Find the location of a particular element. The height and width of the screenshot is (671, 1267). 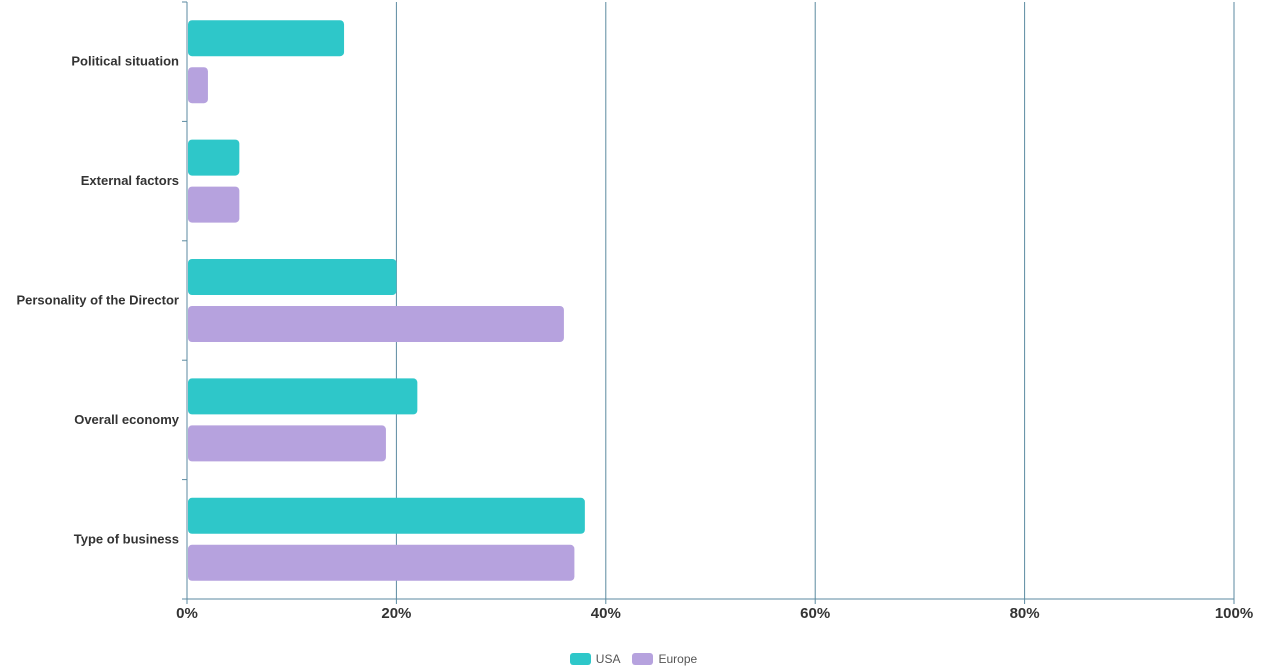

category-label: Personality of the Director is located at coordinates (97, 300).